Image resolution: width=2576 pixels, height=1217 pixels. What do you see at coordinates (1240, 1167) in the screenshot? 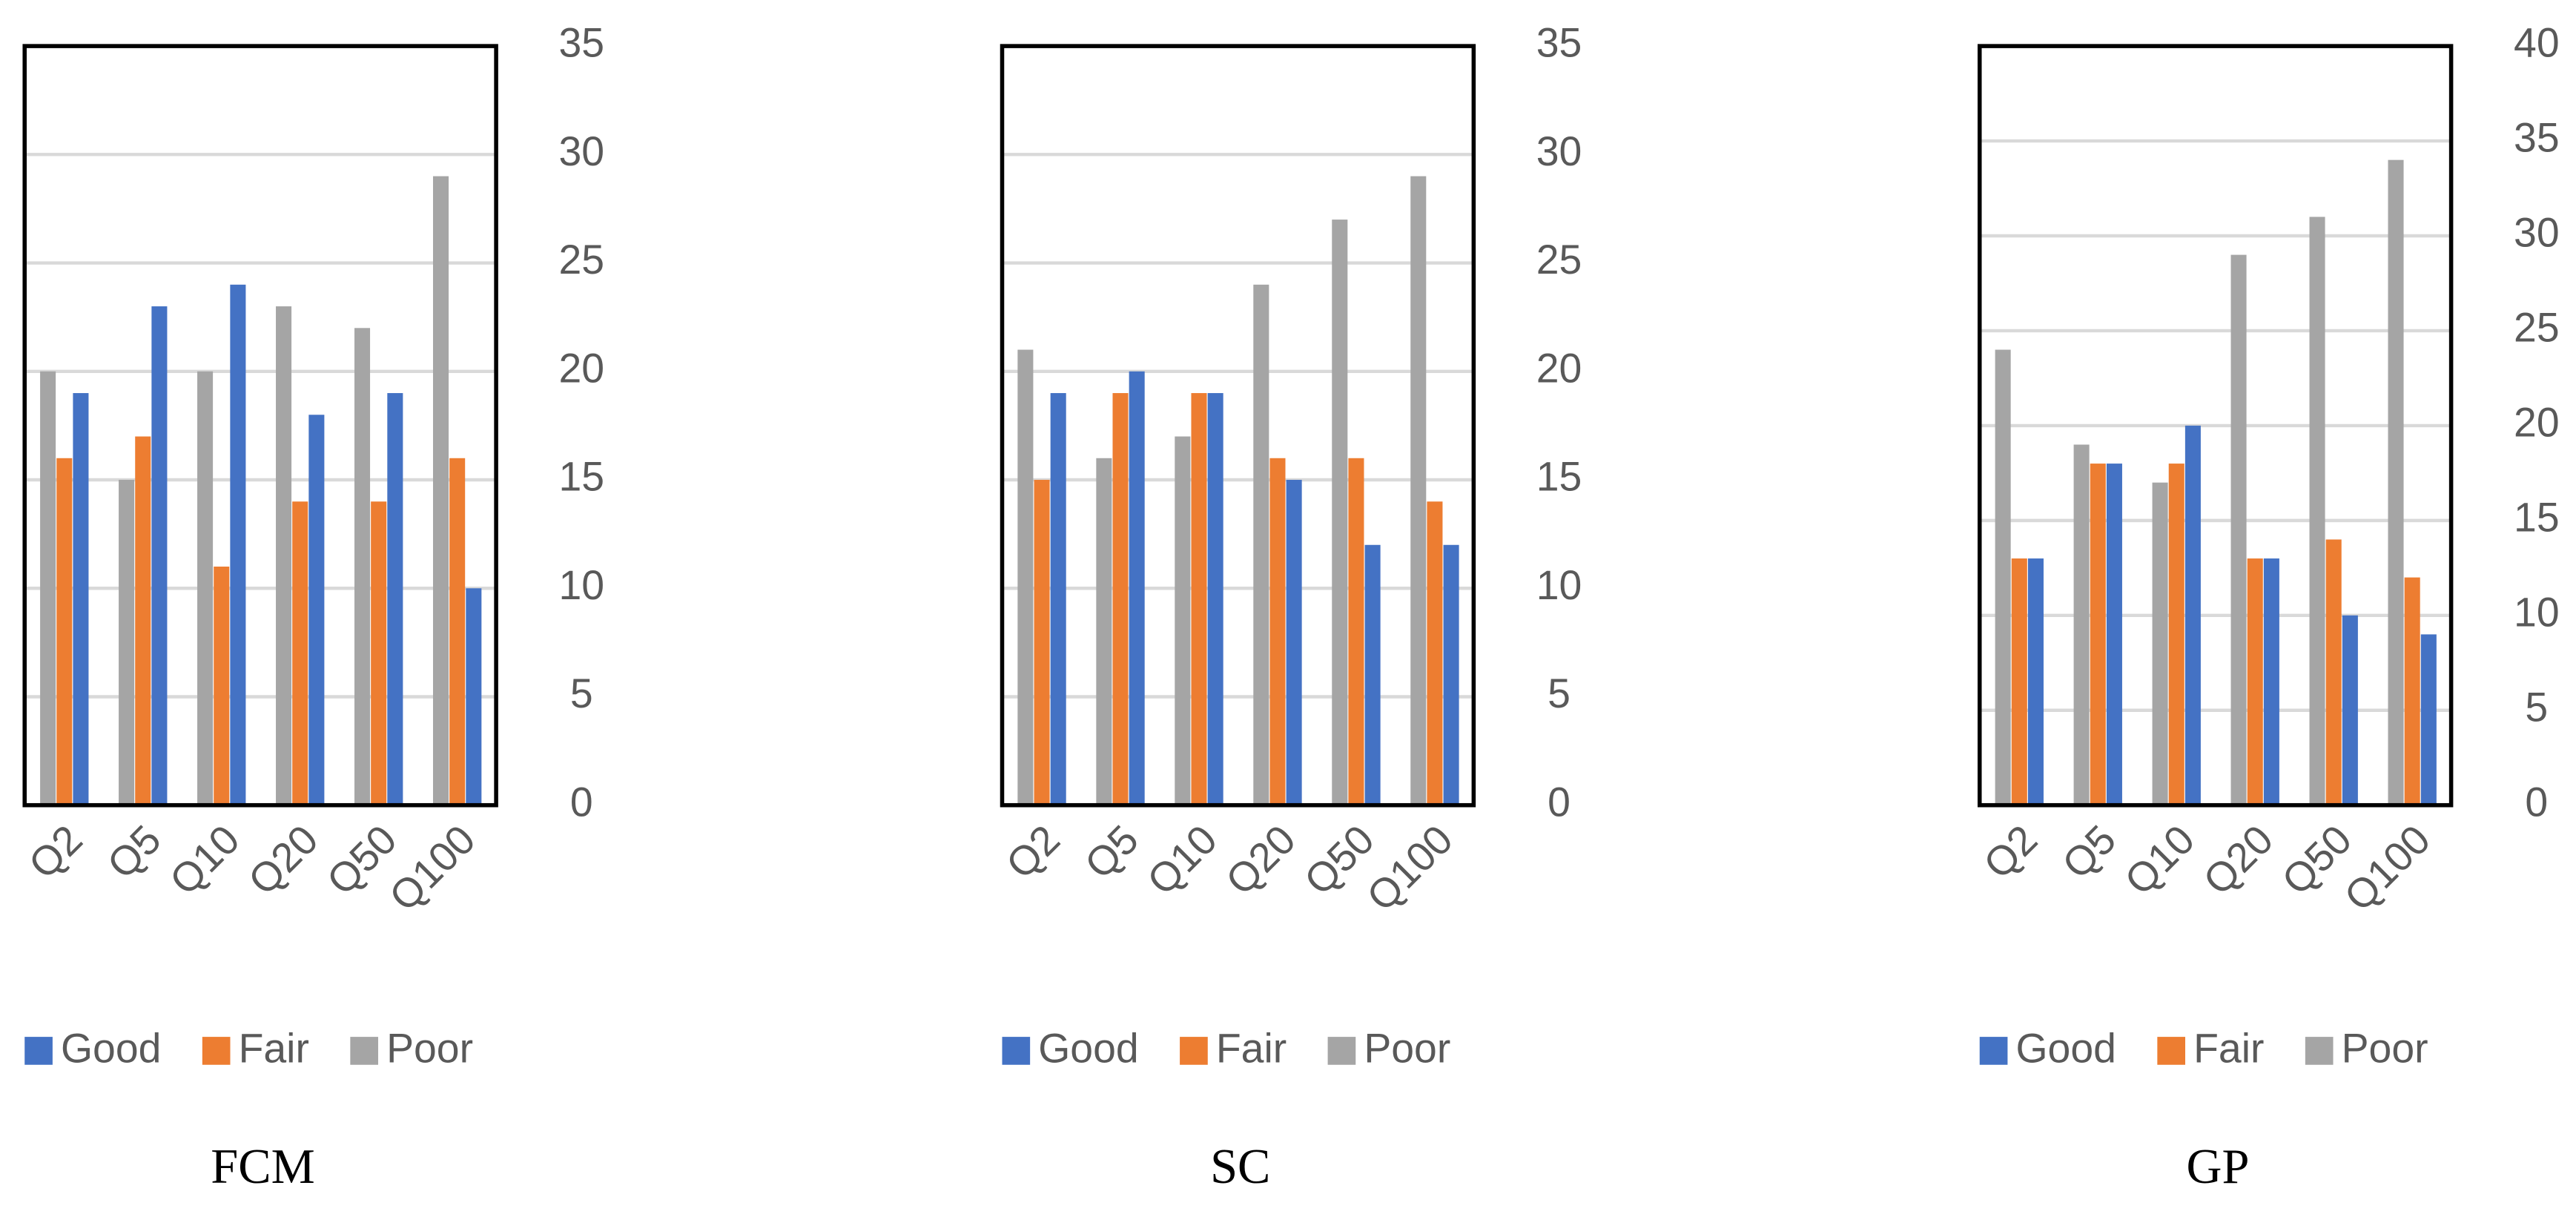
I see `chart-title: SC` at bounding box center [1240, 1167].